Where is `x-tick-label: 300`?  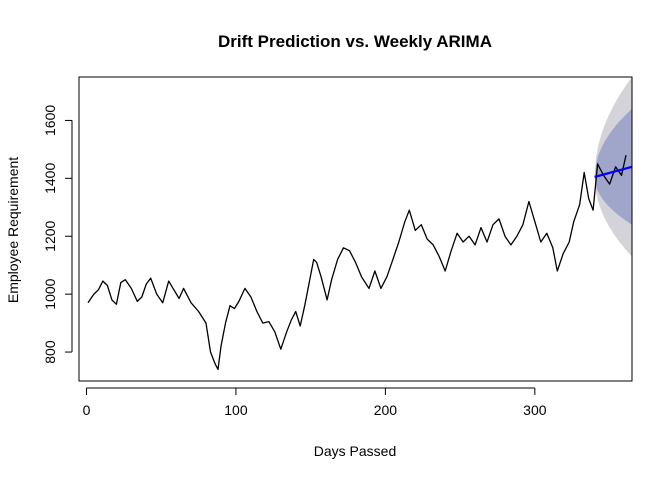 x-tick-label: 300 is located at coordinates (535, 410).